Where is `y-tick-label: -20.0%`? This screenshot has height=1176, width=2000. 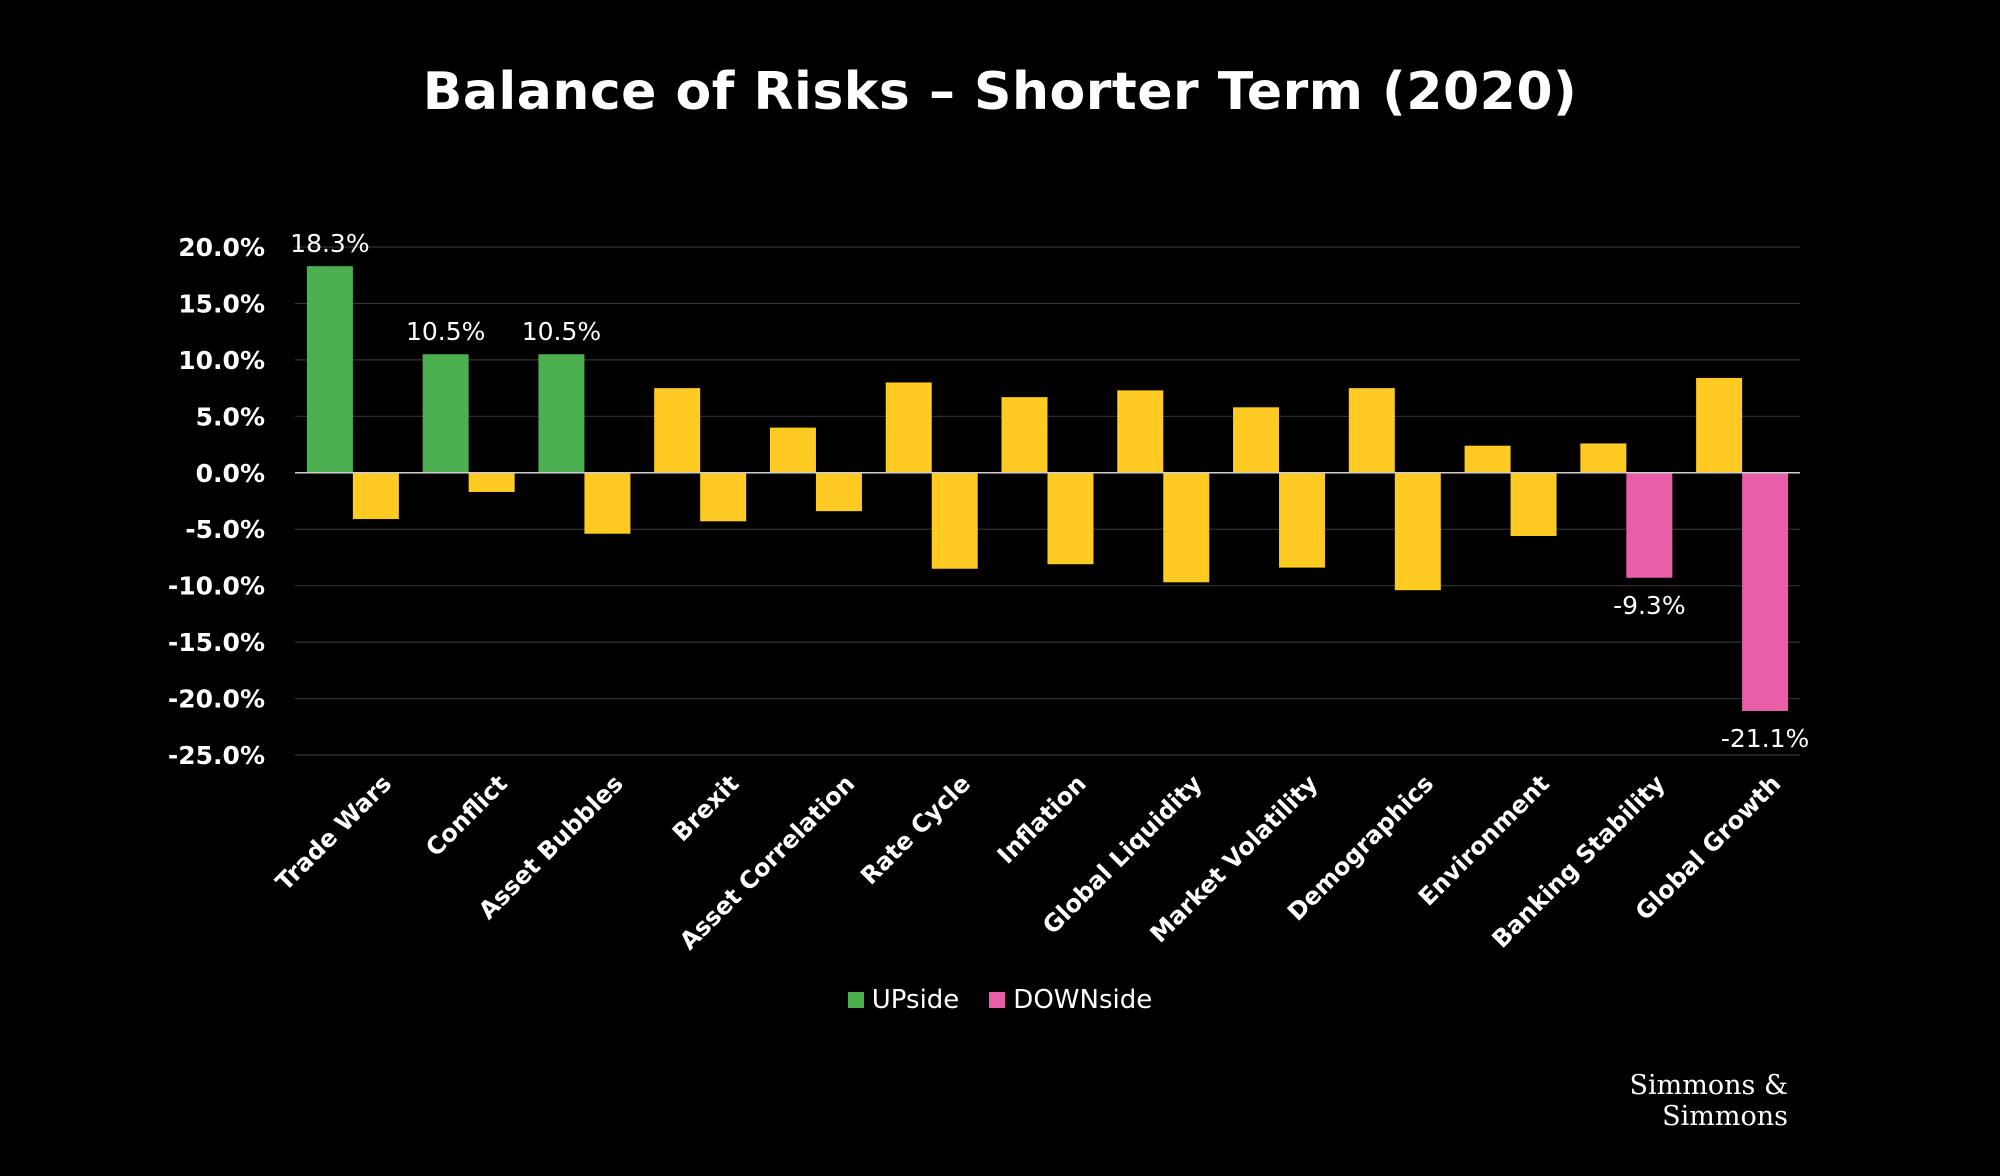 y-tick-label: -20.0% is located at coordinates (216, 699).